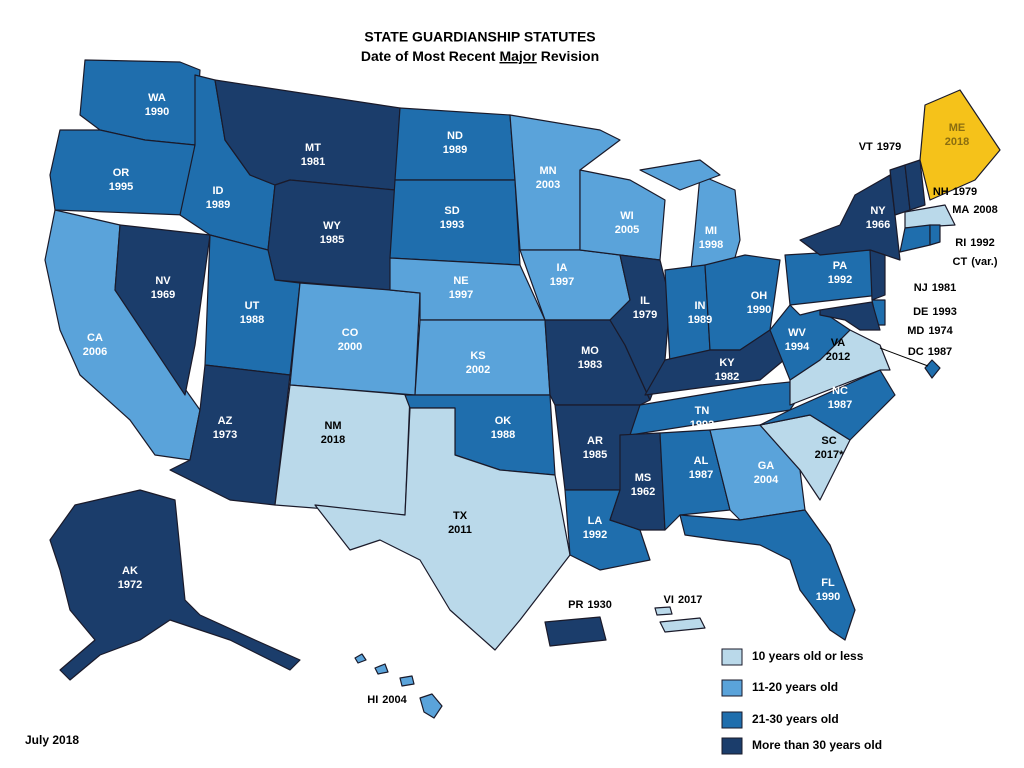 Image resolution: width=1024 pixels, height=768 pixels. I want to click on state-abbr: TN, so click(702, 411).